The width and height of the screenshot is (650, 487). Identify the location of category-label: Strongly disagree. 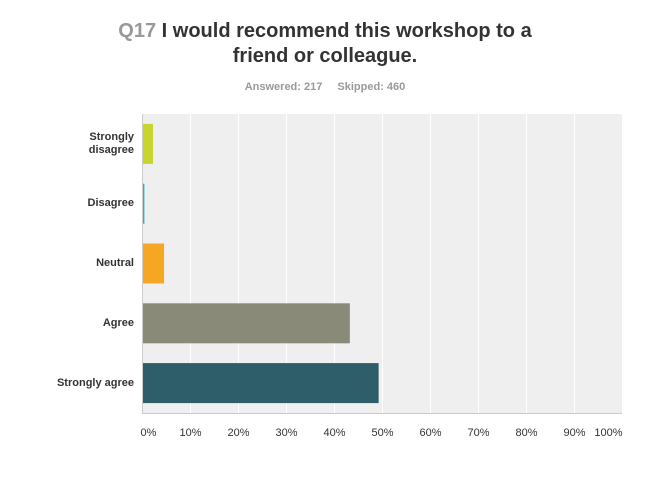
(111, 143).